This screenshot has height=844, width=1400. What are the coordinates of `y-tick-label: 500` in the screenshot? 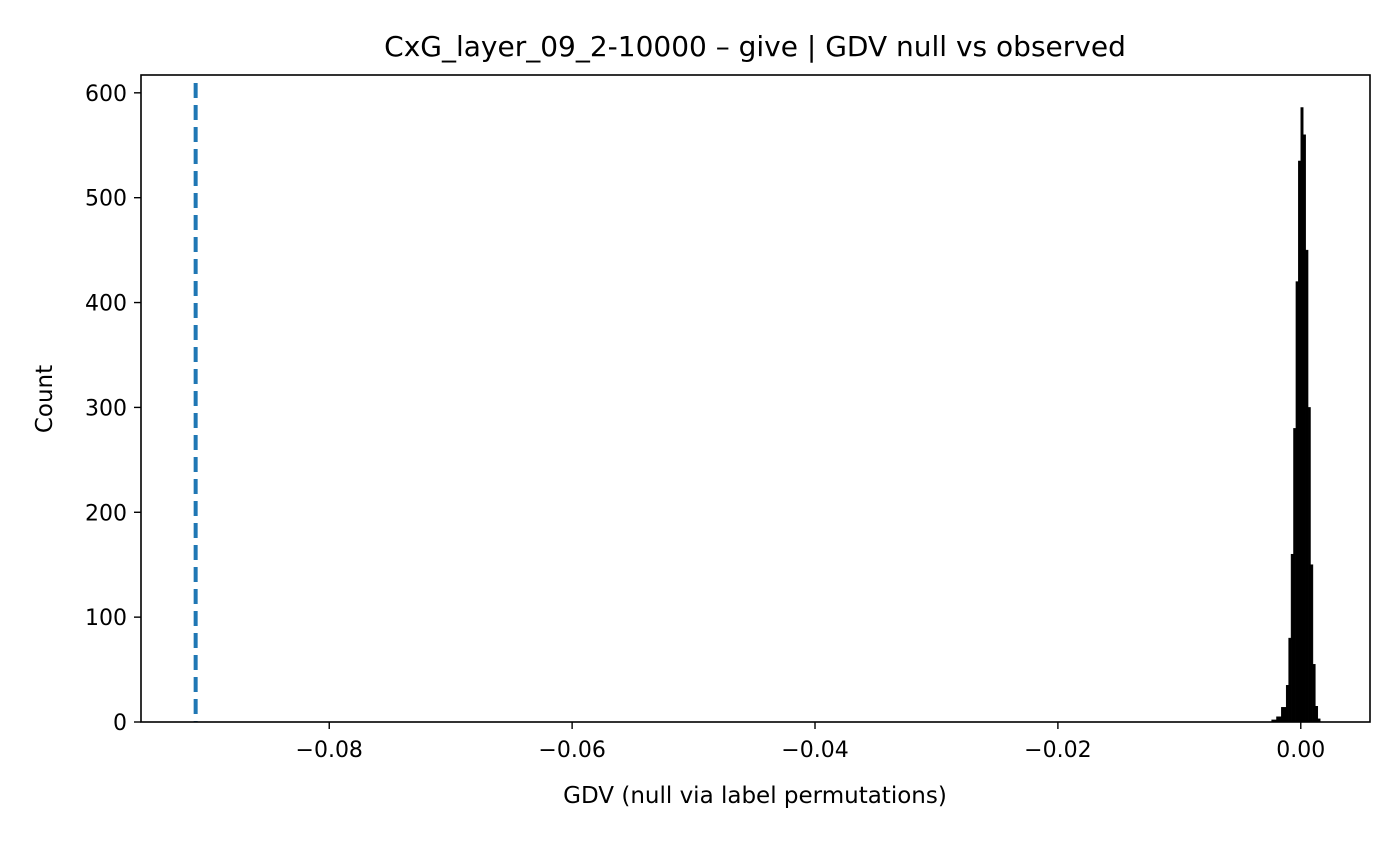 It's located at (106, 199).